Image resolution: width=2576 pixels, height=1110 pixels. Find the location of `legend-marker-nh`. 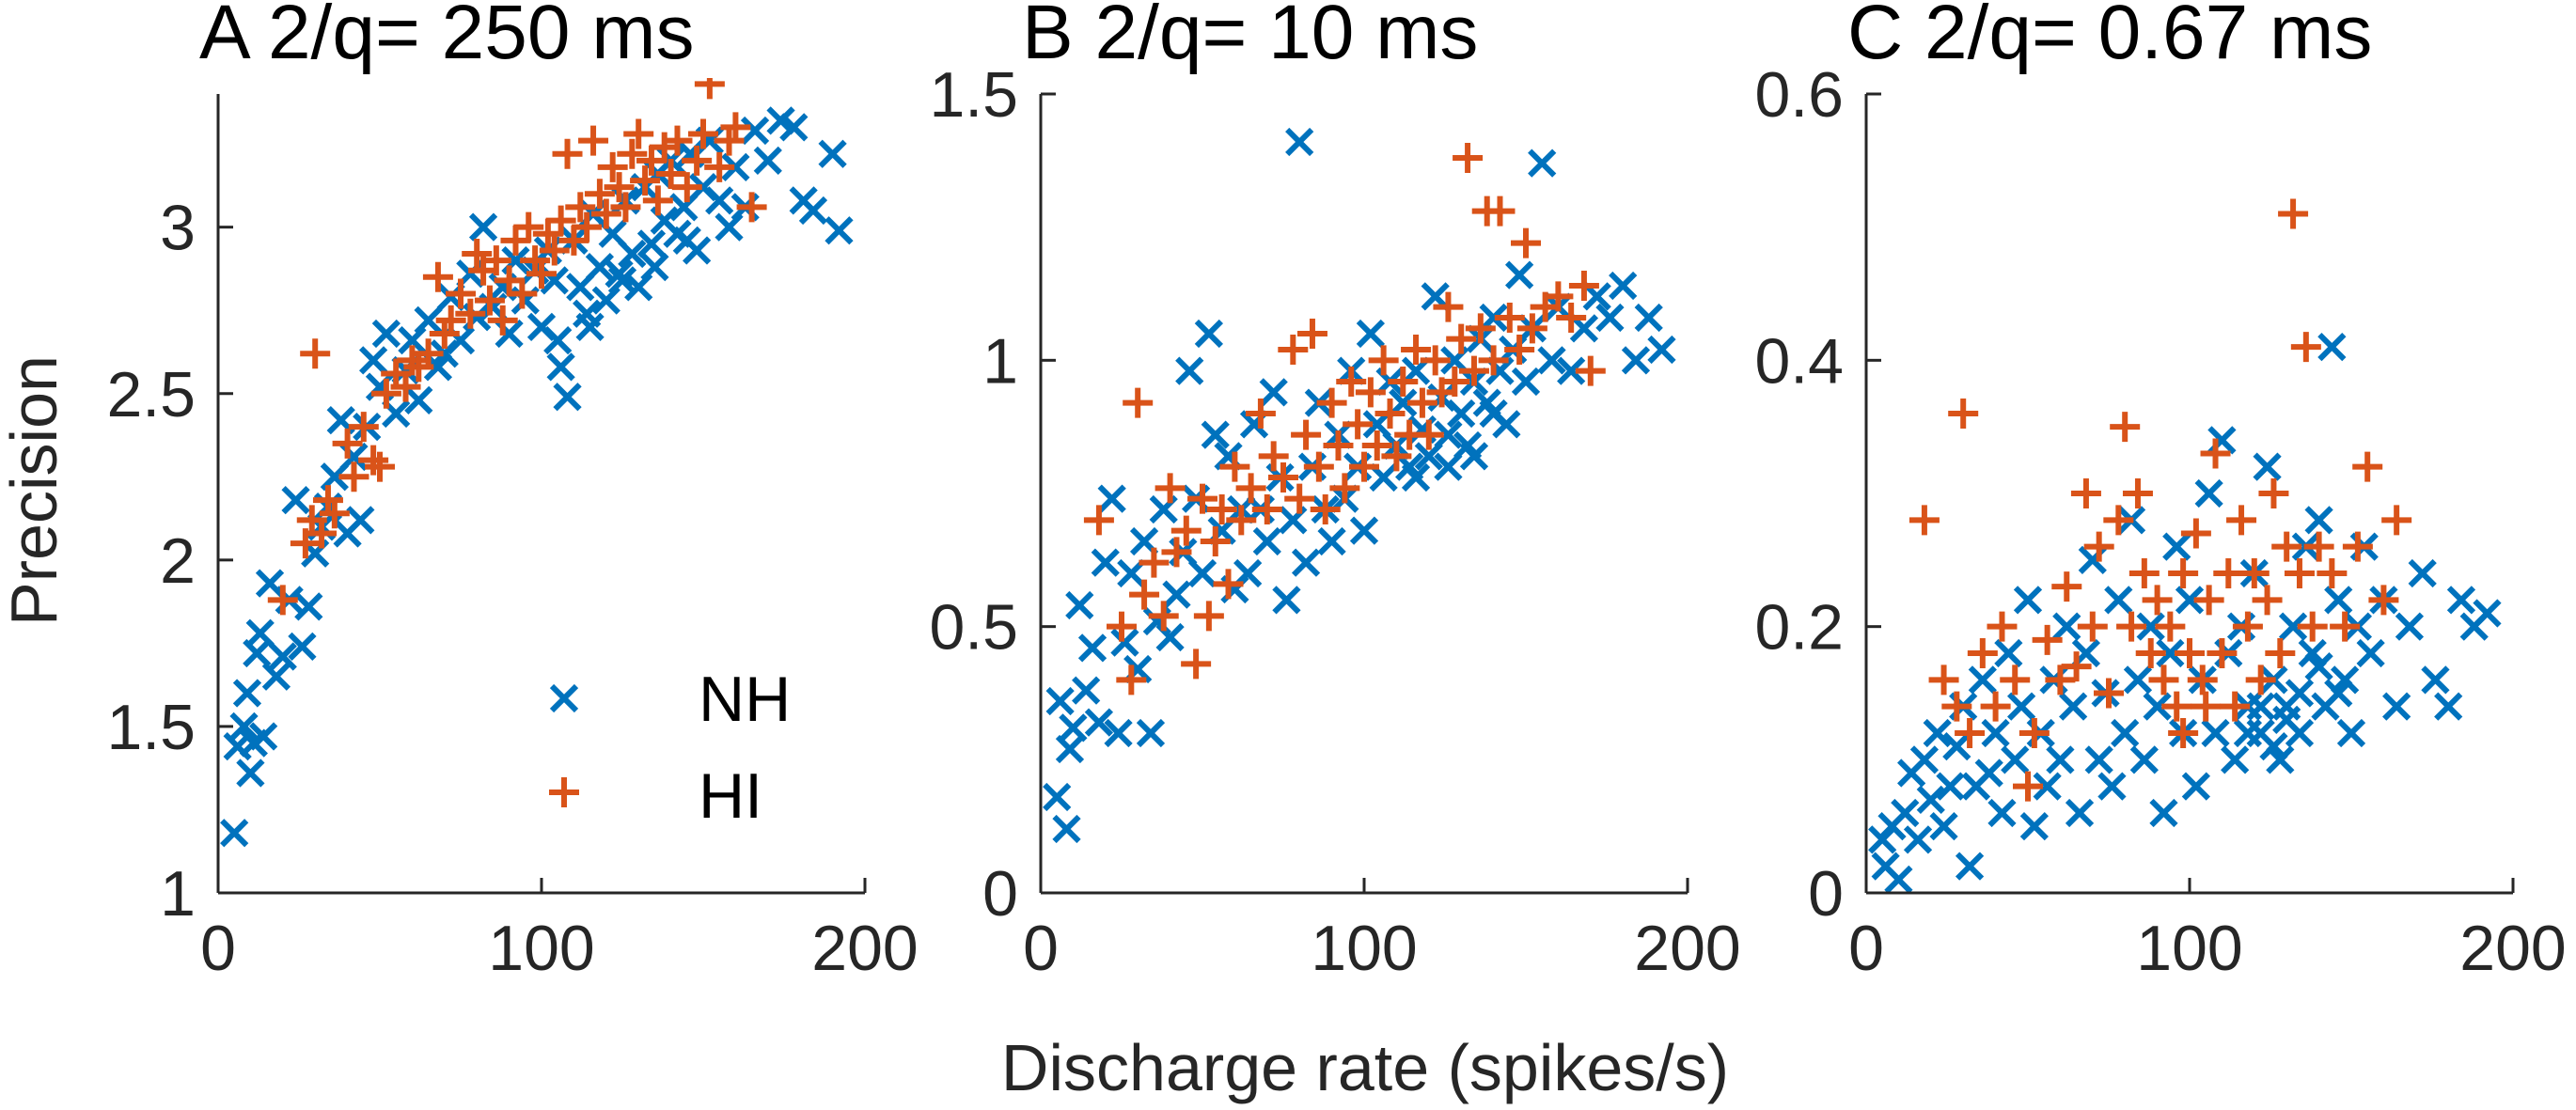

legend-marker-nh is located at coordinates (564, 698).